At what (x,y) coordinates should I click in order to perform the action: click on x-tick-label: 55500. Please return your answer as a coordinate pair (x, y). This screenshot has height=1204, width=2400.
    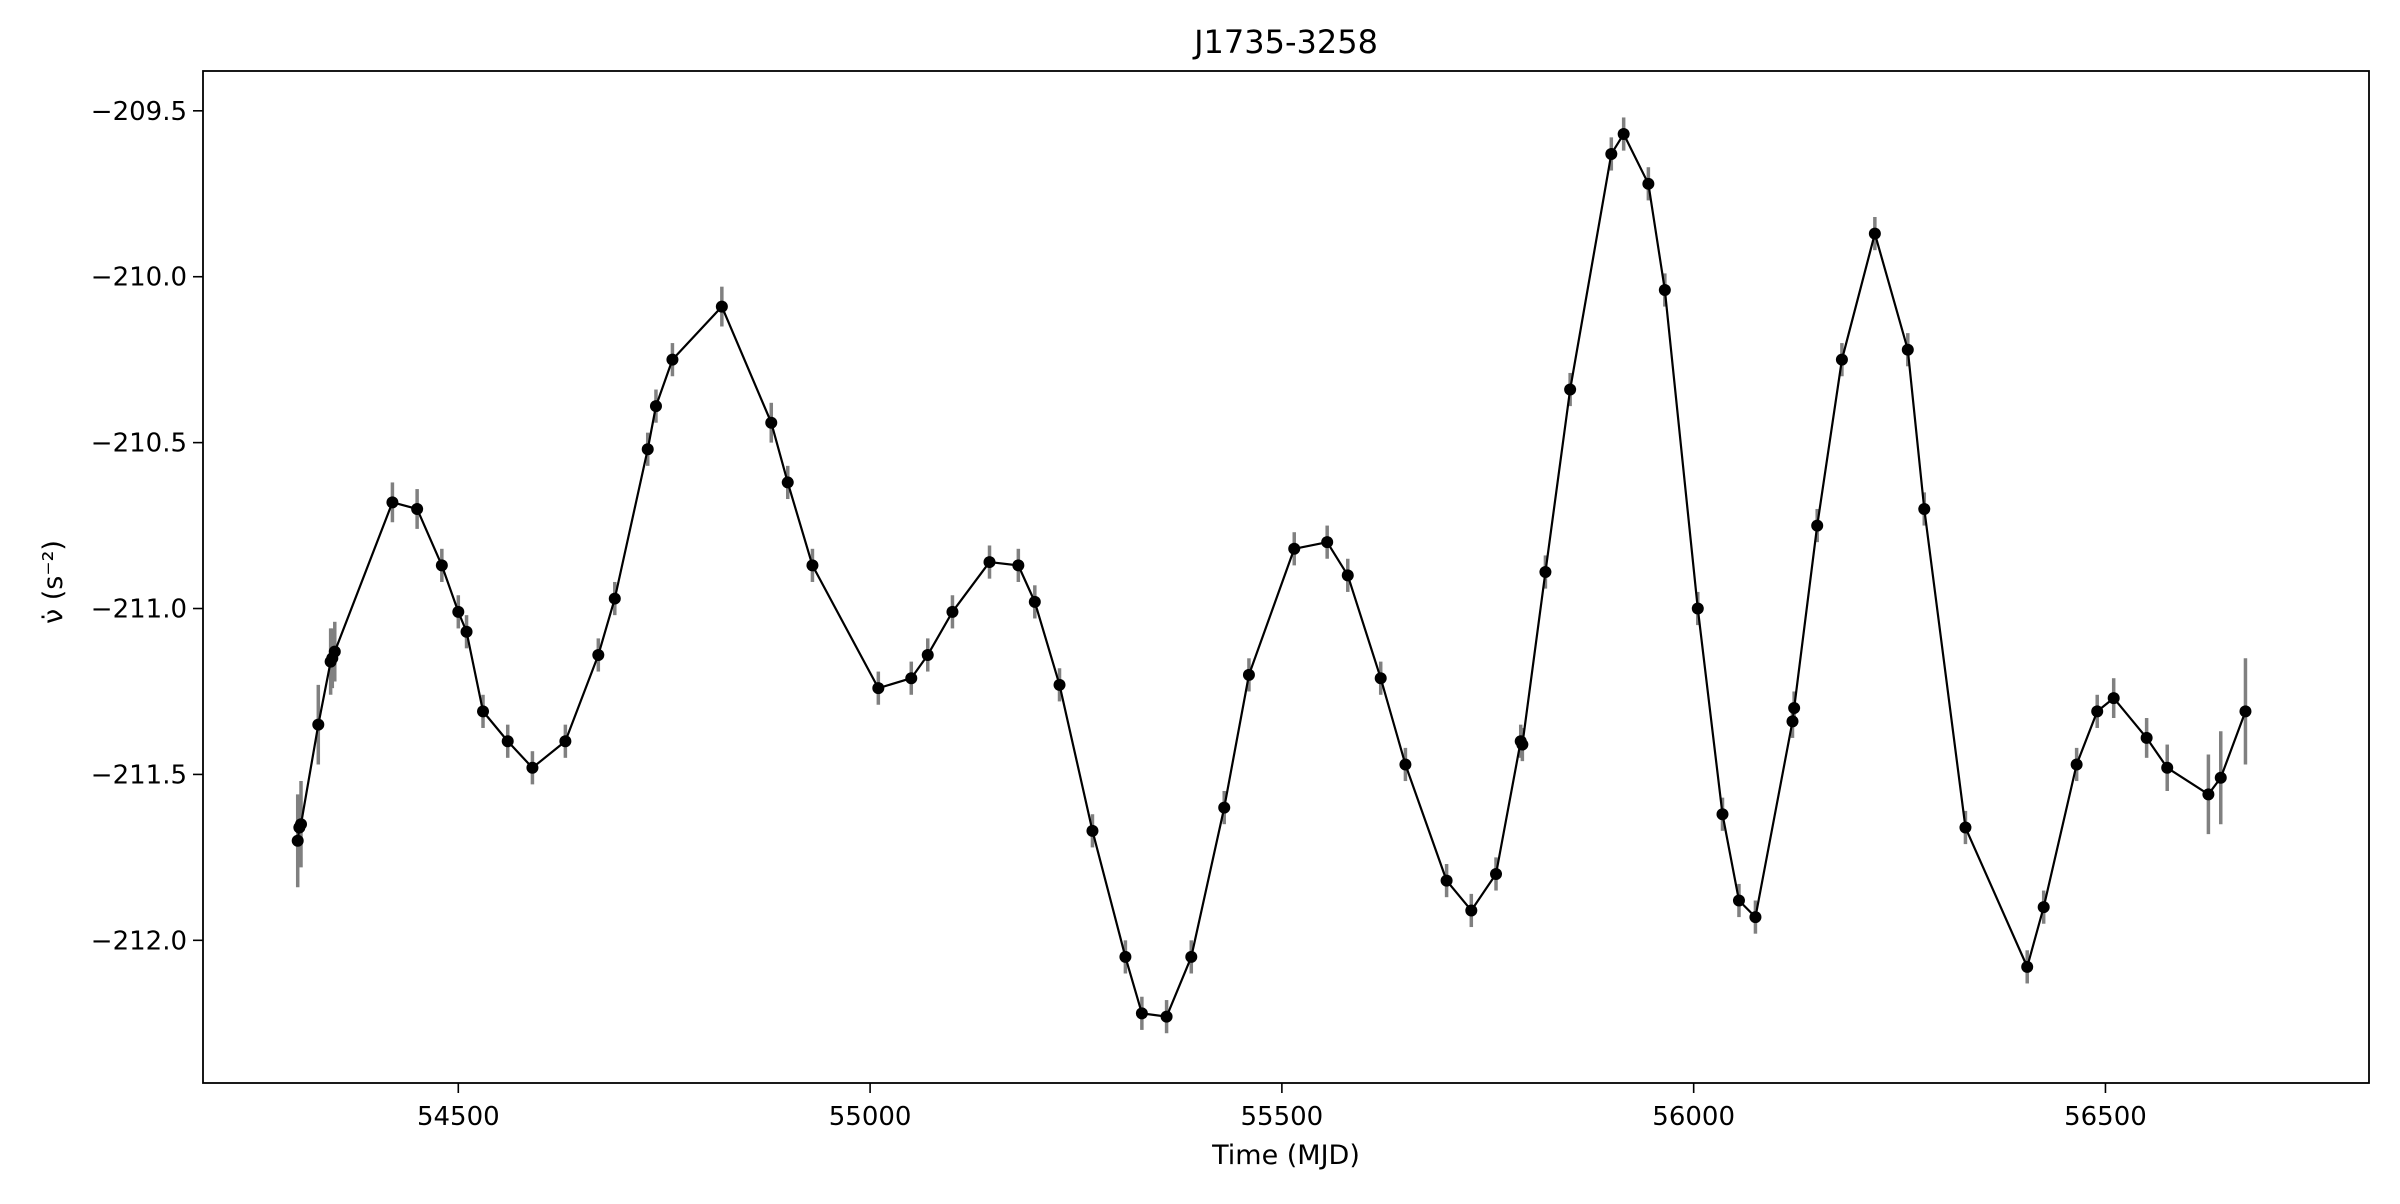
    Looking at the image, I should click on (1282, 1117).